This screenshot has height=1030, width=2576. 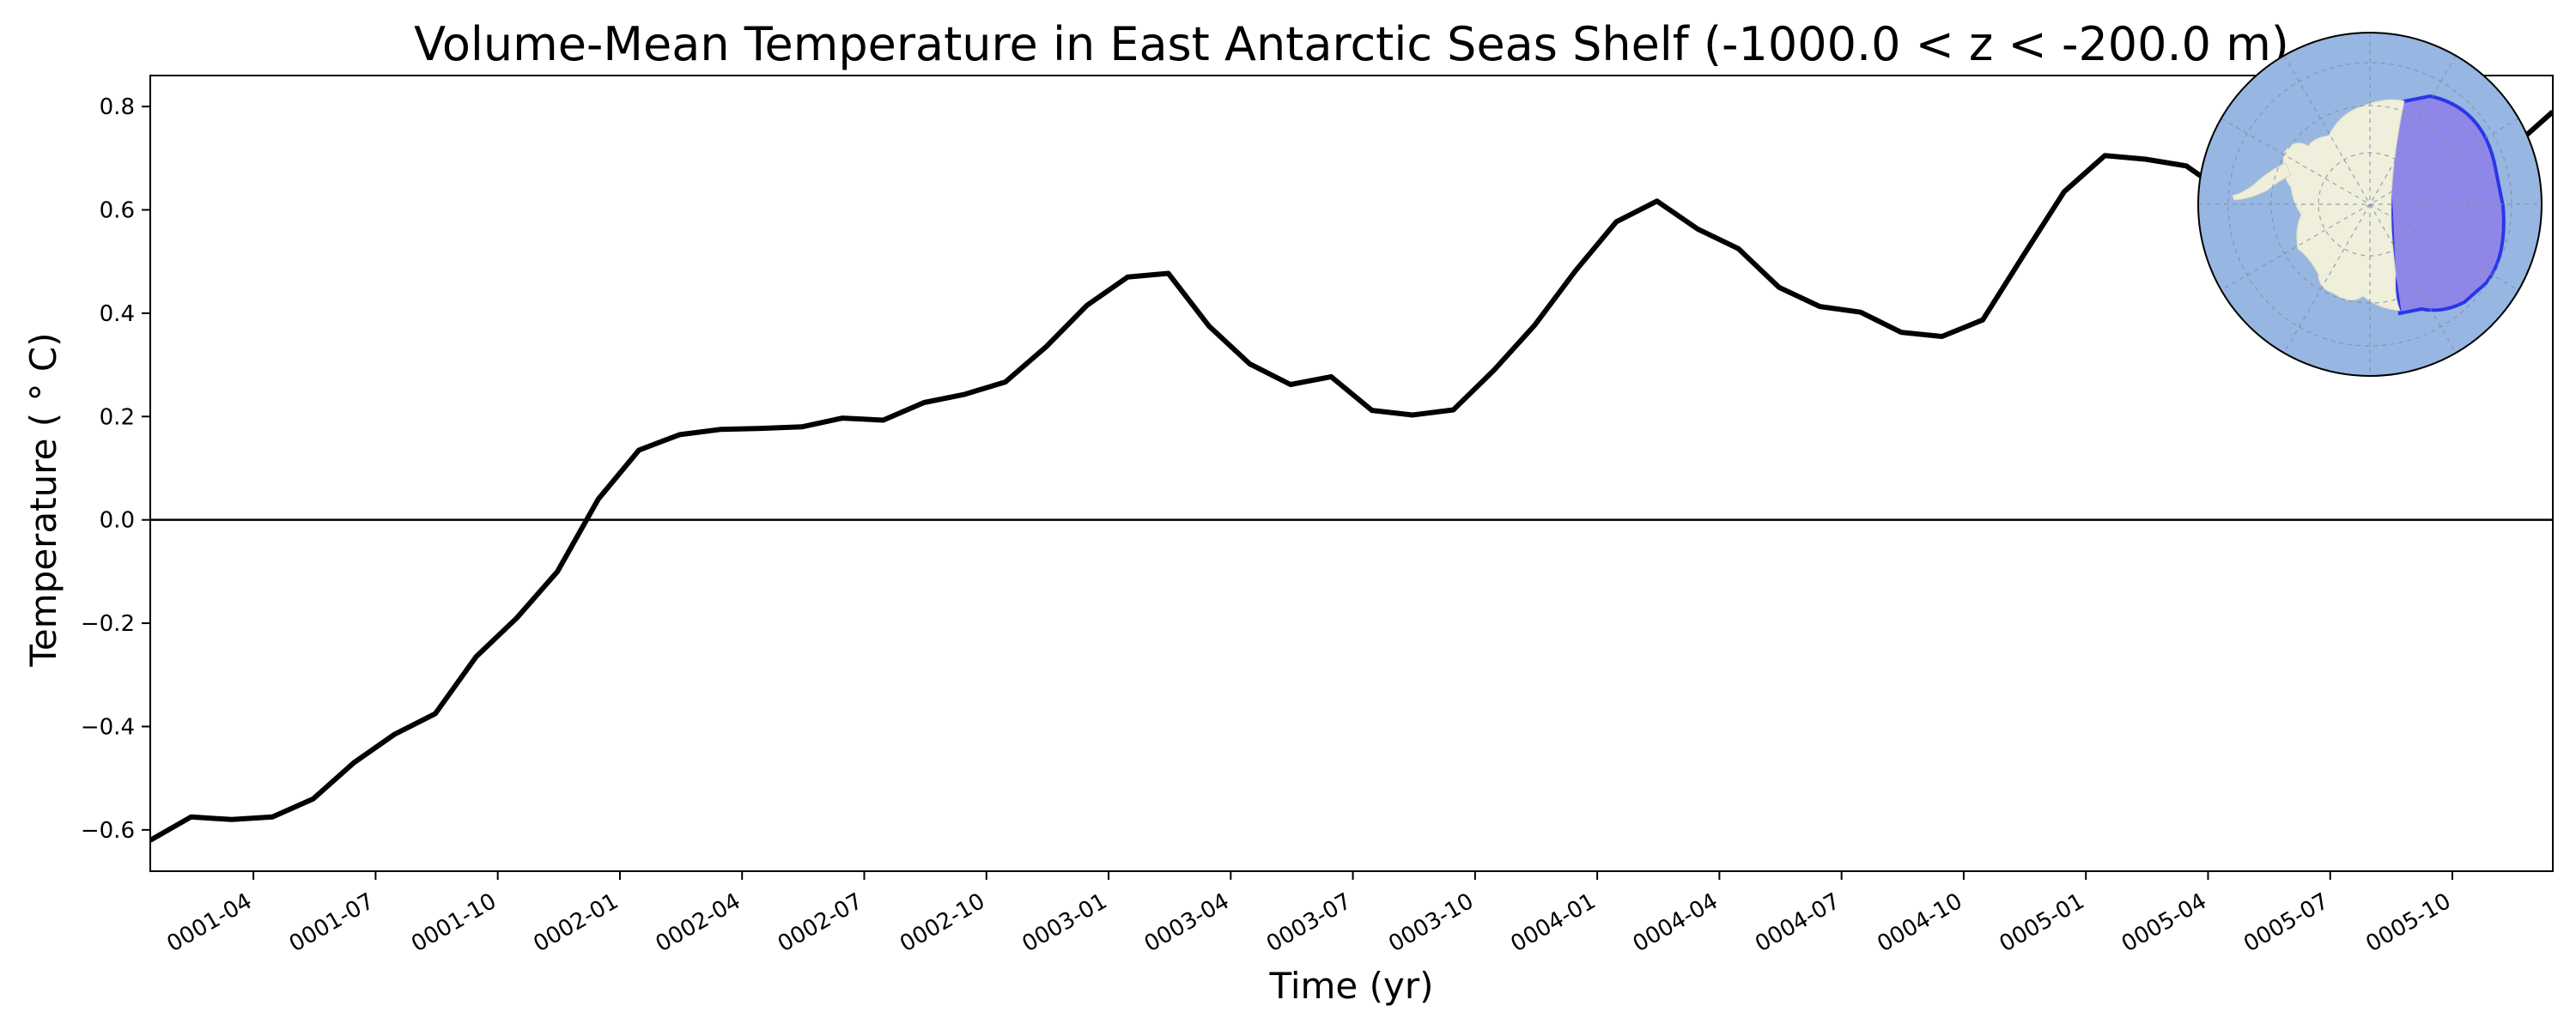 What do you see at coordinates (1554, 922) in the screenshot?
I see `x-tick-label: 0004-01` at bounding box center [1554, 922].